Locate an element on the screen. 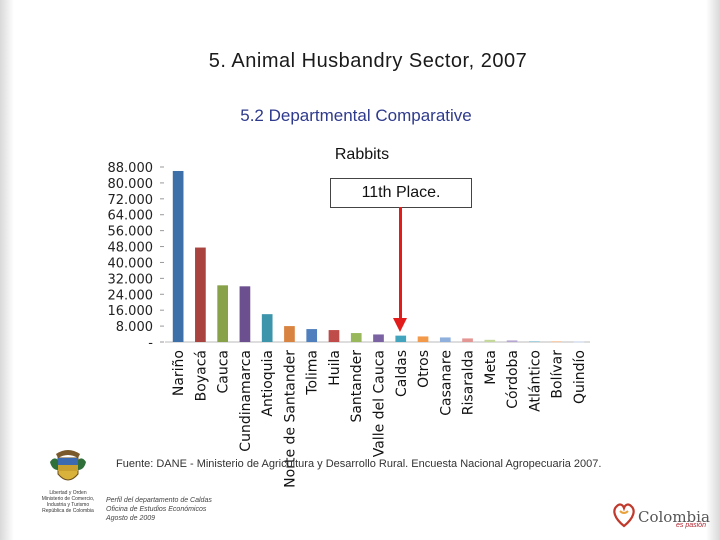 The width and height of the screenshot is (720, 540). x-tick-label: Otros is located at coordinates (424, 369).